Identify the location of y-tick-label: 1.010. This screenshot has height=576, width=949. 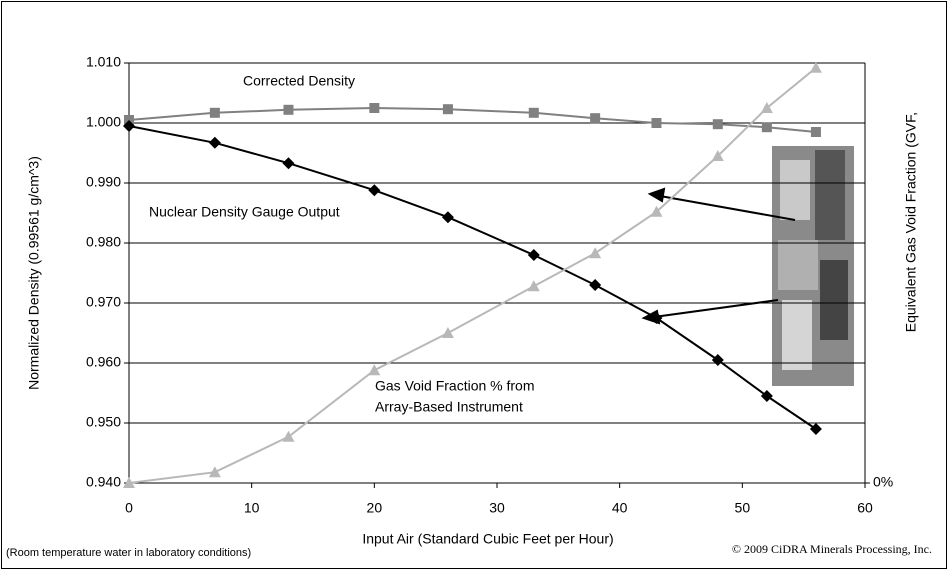
(103, 62).